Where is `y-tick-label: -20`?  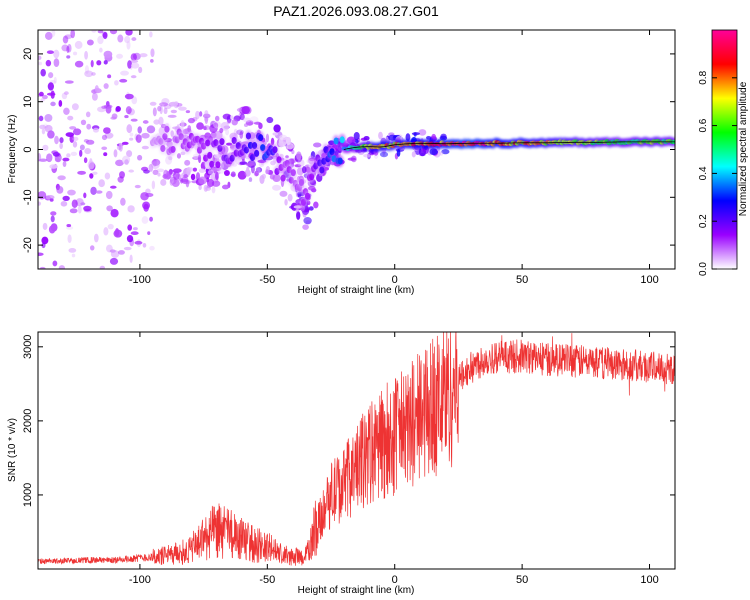
y-tick-label: -20 is located at coordinates (28, 245).